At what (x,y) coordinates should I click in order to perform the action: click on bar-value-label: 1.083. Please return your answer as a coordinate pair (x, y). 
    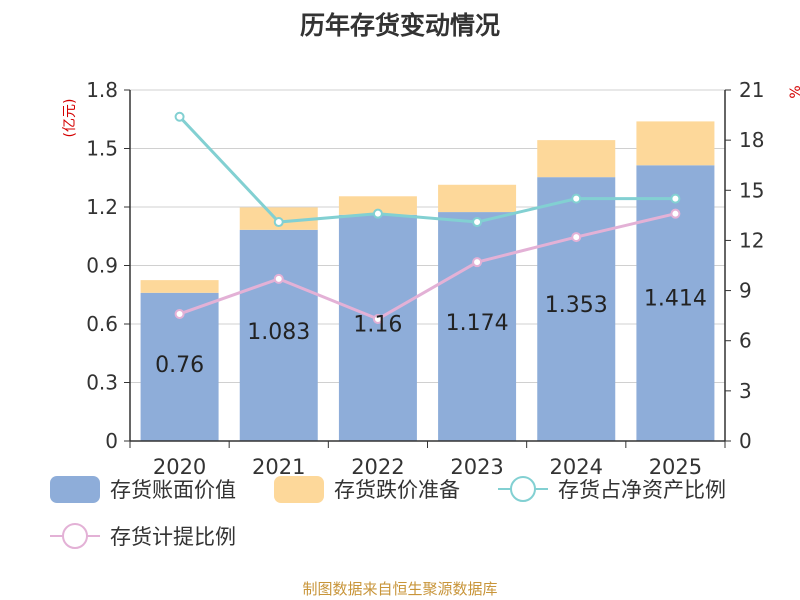
    Looking at the image, I should click on (278, 332).